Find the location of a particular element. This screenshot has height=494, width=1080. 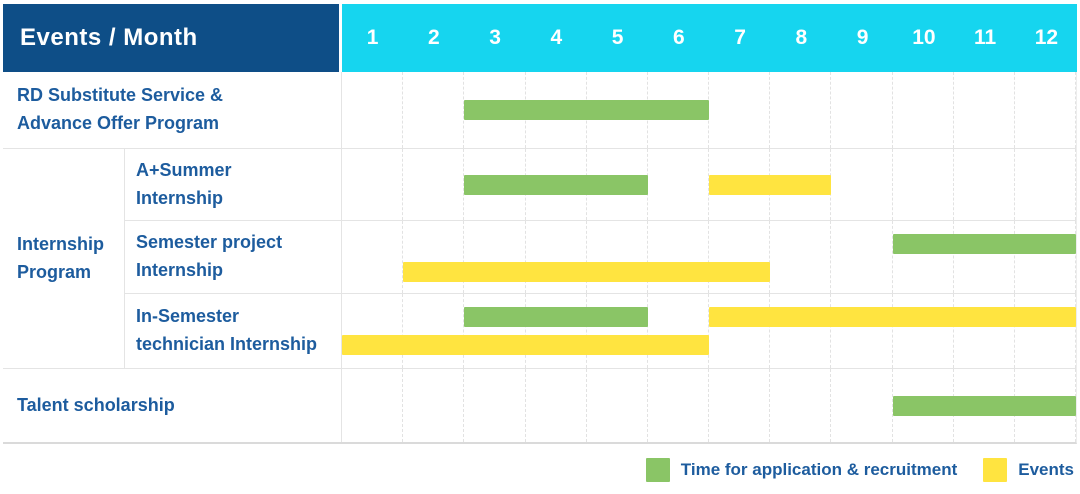

month-header-1: 1 is located at coordinates (372, 37).